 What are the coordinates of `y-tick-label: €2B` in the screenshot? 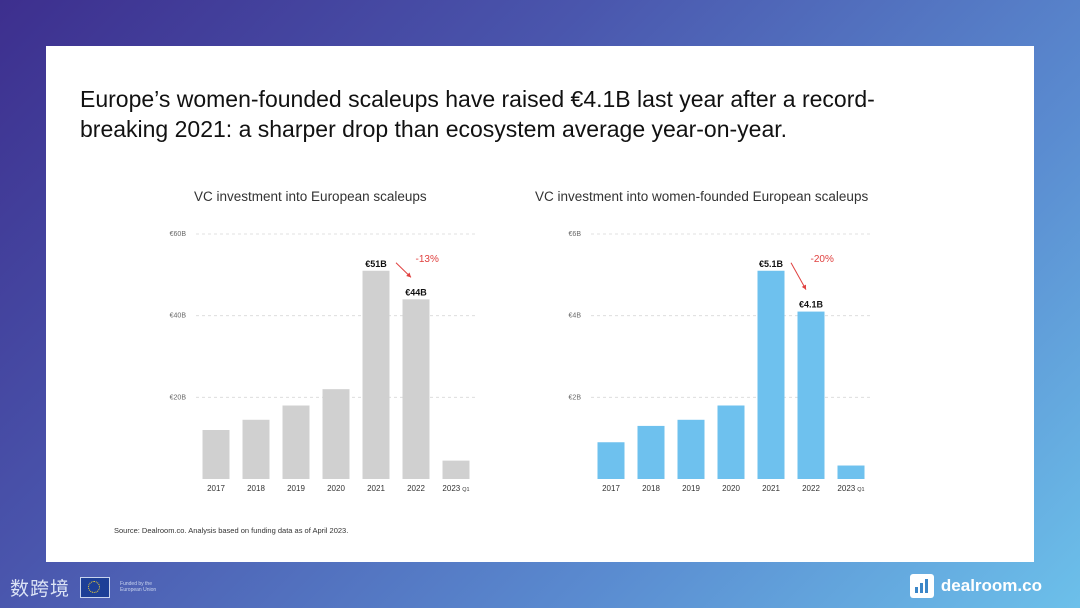 It's located at (575, 397).